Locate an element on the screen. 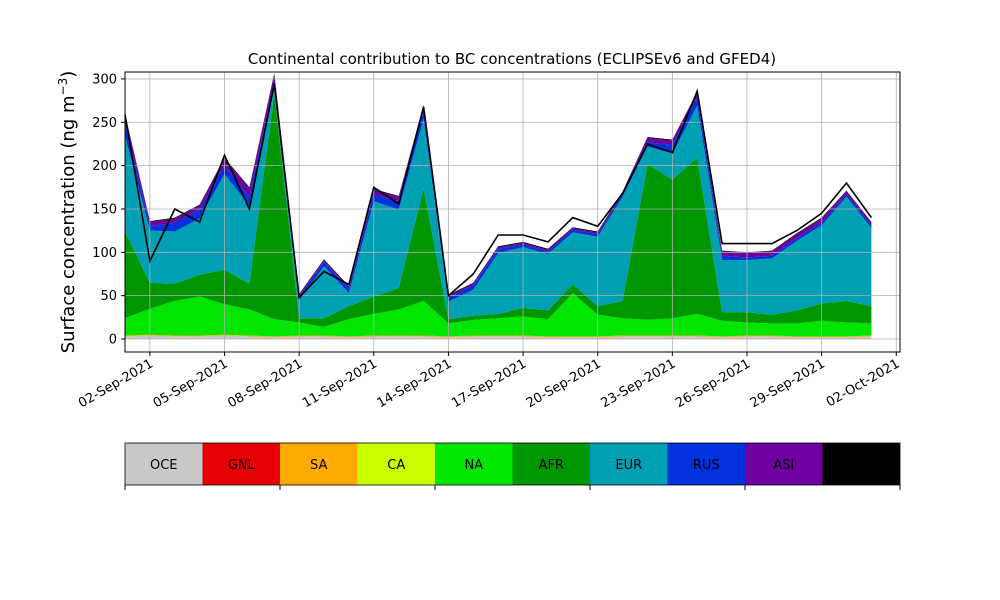 The height and width of the screenshot is (600, 1000). legend-swatch-eur is located at coordinates (629, 464).